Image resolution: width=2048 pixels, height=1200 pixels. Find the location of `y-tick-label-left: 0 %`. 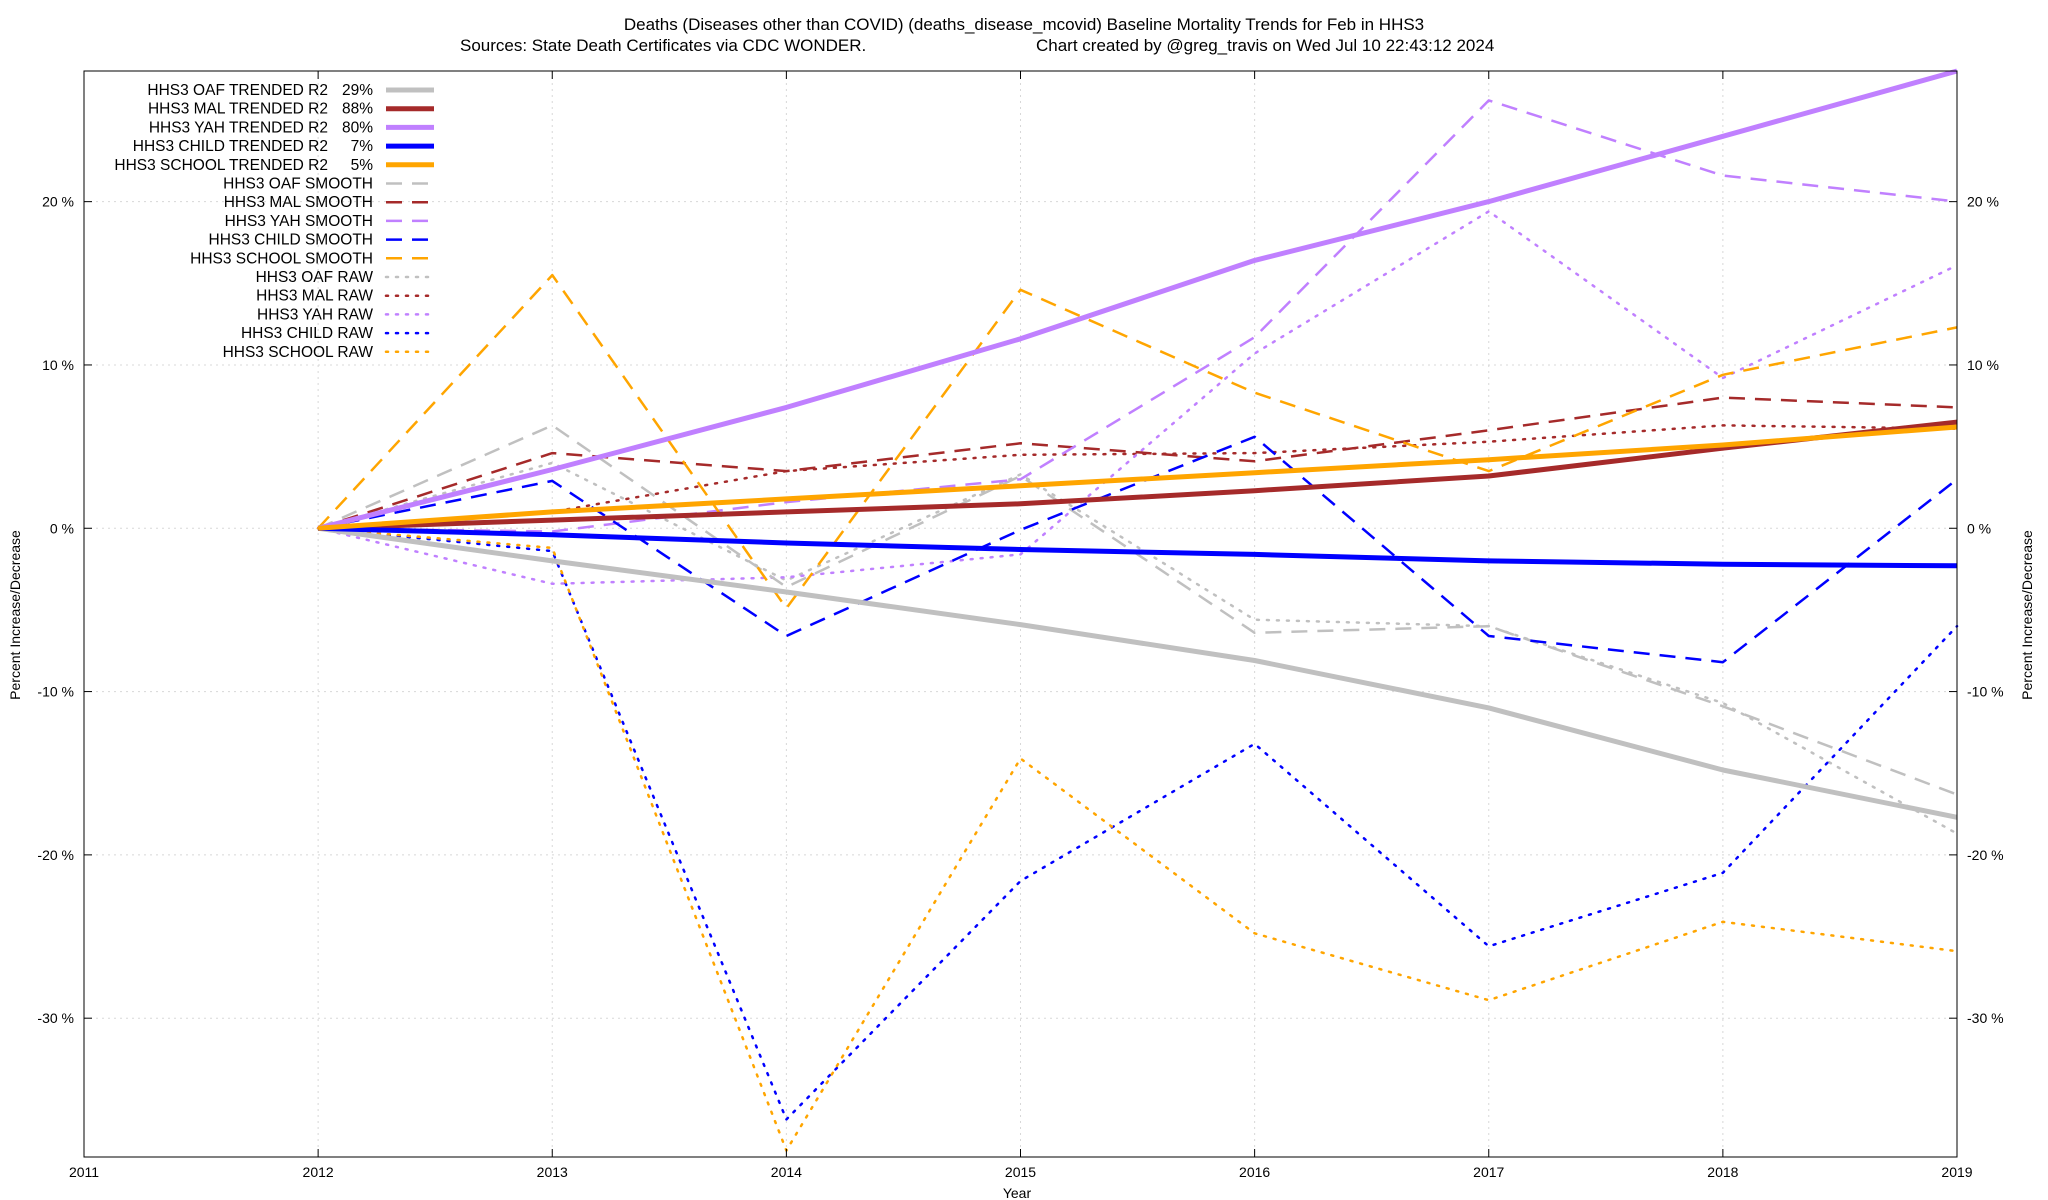

y-tick-label-left: 0 % is located at coordinates (62, 528).